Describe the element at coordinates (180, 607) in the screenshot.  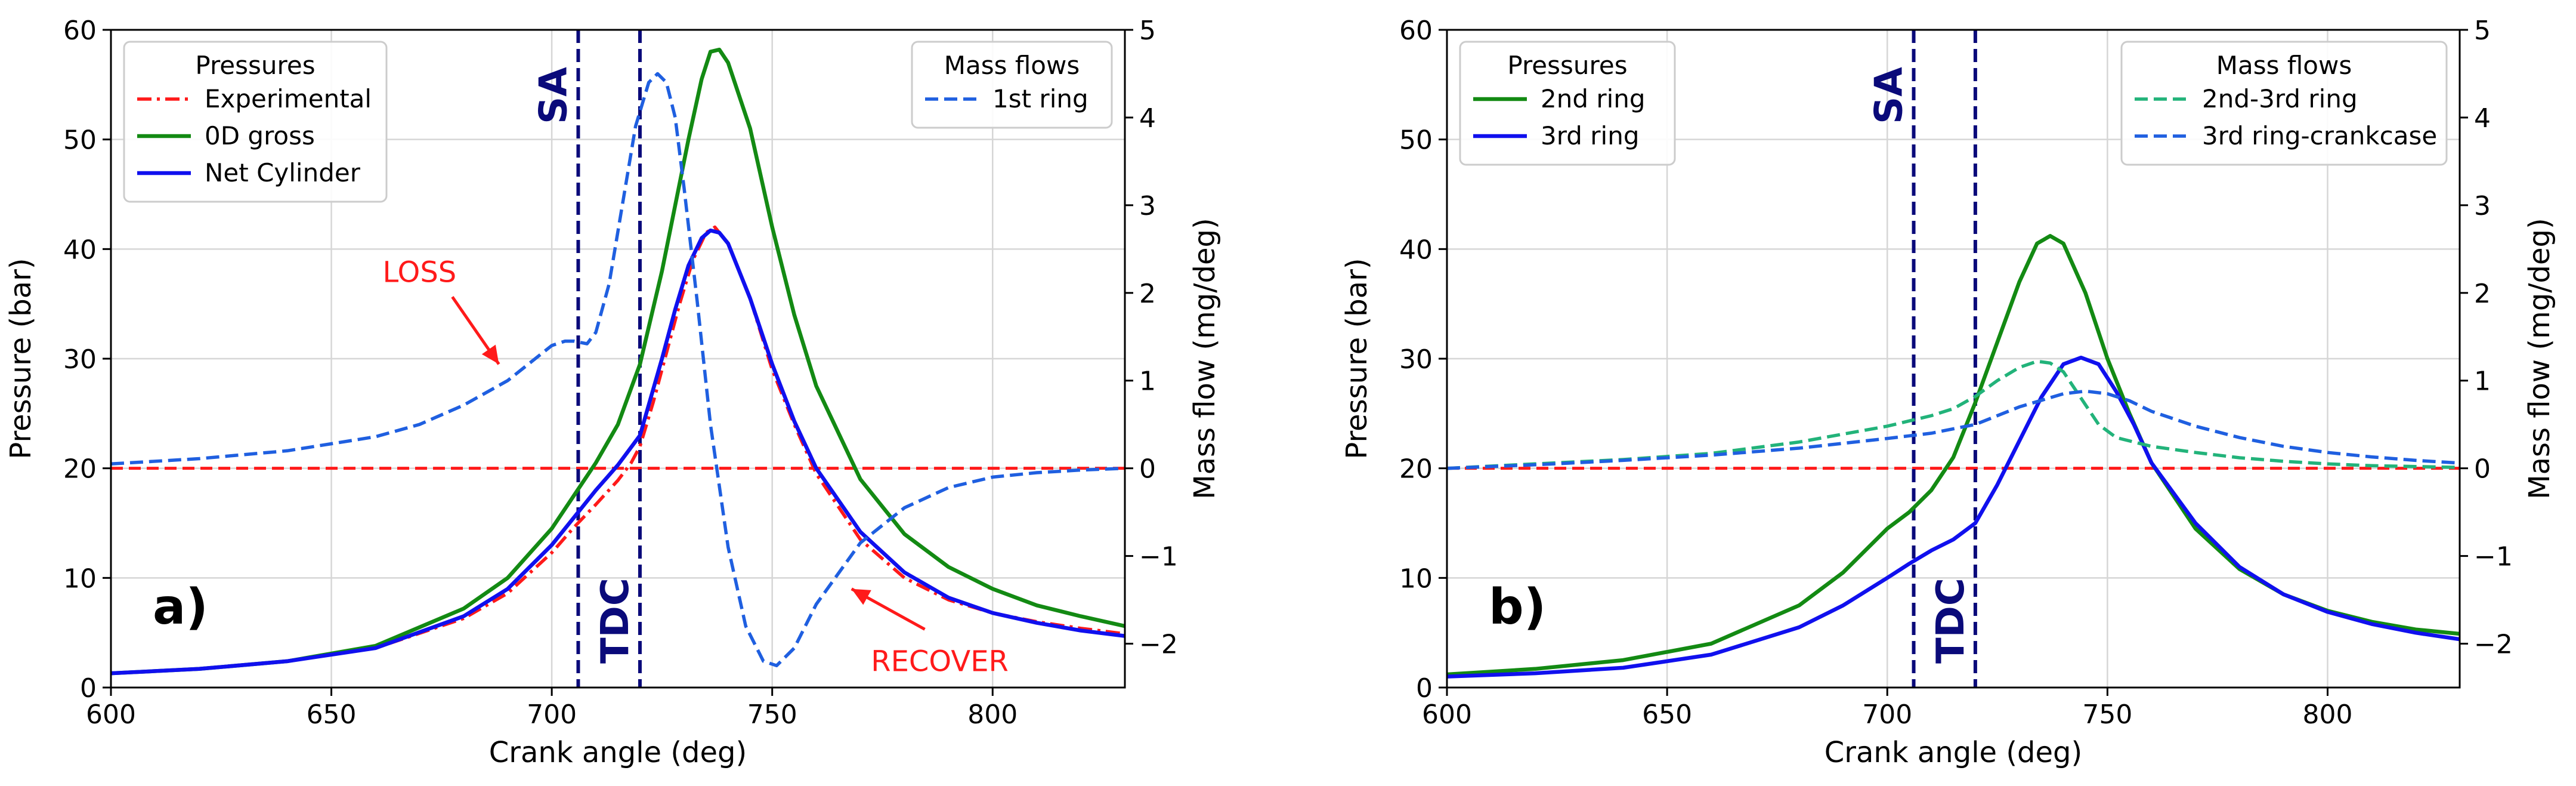
I see `panel-label: a)` at that location.